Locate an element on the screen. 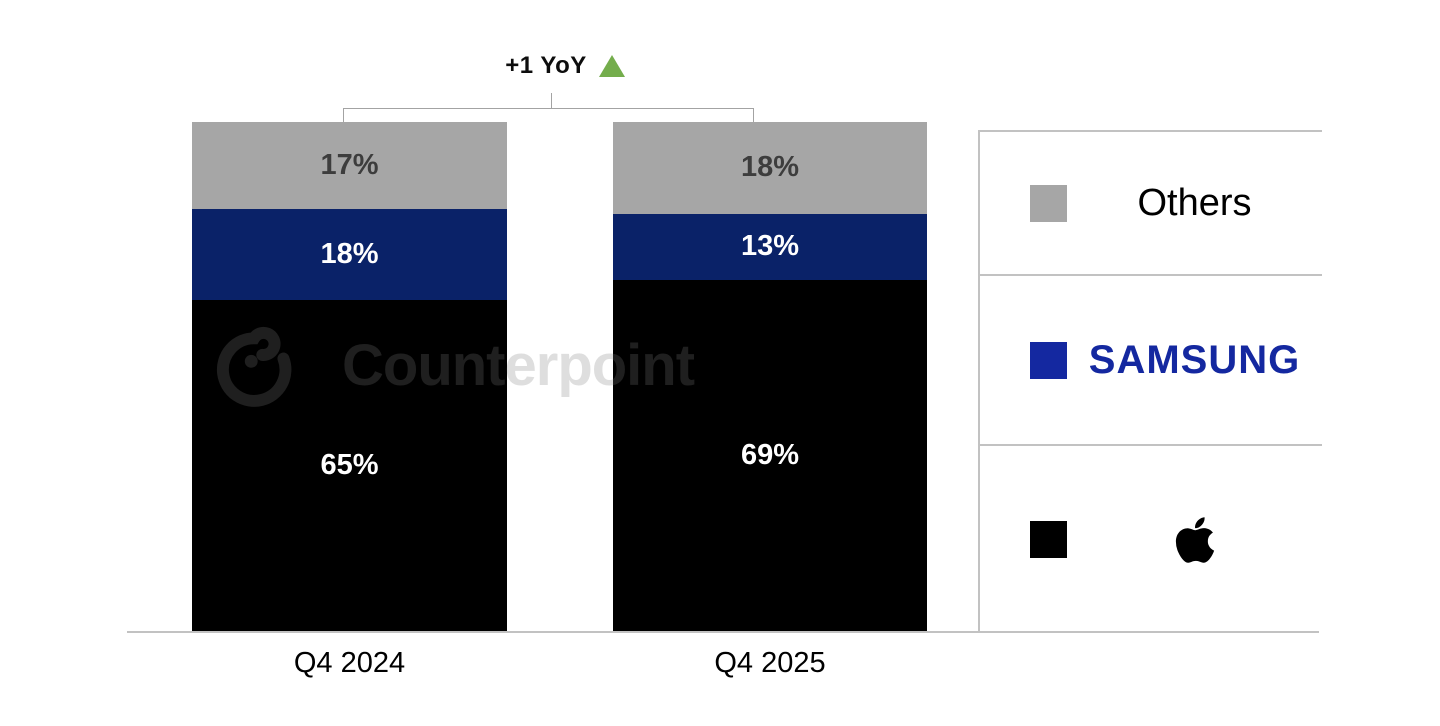 This screenshot has width=1440, height=726. yoy-label: +1 YoY is located at coordinates (546, 65).